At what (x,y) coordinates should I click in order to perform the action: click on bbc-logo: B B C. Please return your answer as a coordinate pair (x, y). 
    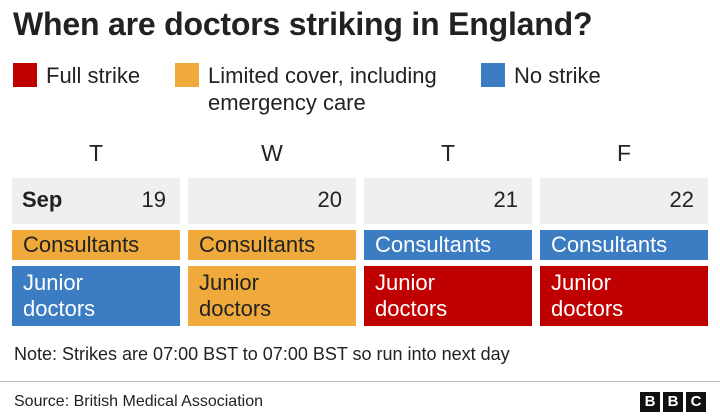
    Looking at the image, I should click on (673, 402).